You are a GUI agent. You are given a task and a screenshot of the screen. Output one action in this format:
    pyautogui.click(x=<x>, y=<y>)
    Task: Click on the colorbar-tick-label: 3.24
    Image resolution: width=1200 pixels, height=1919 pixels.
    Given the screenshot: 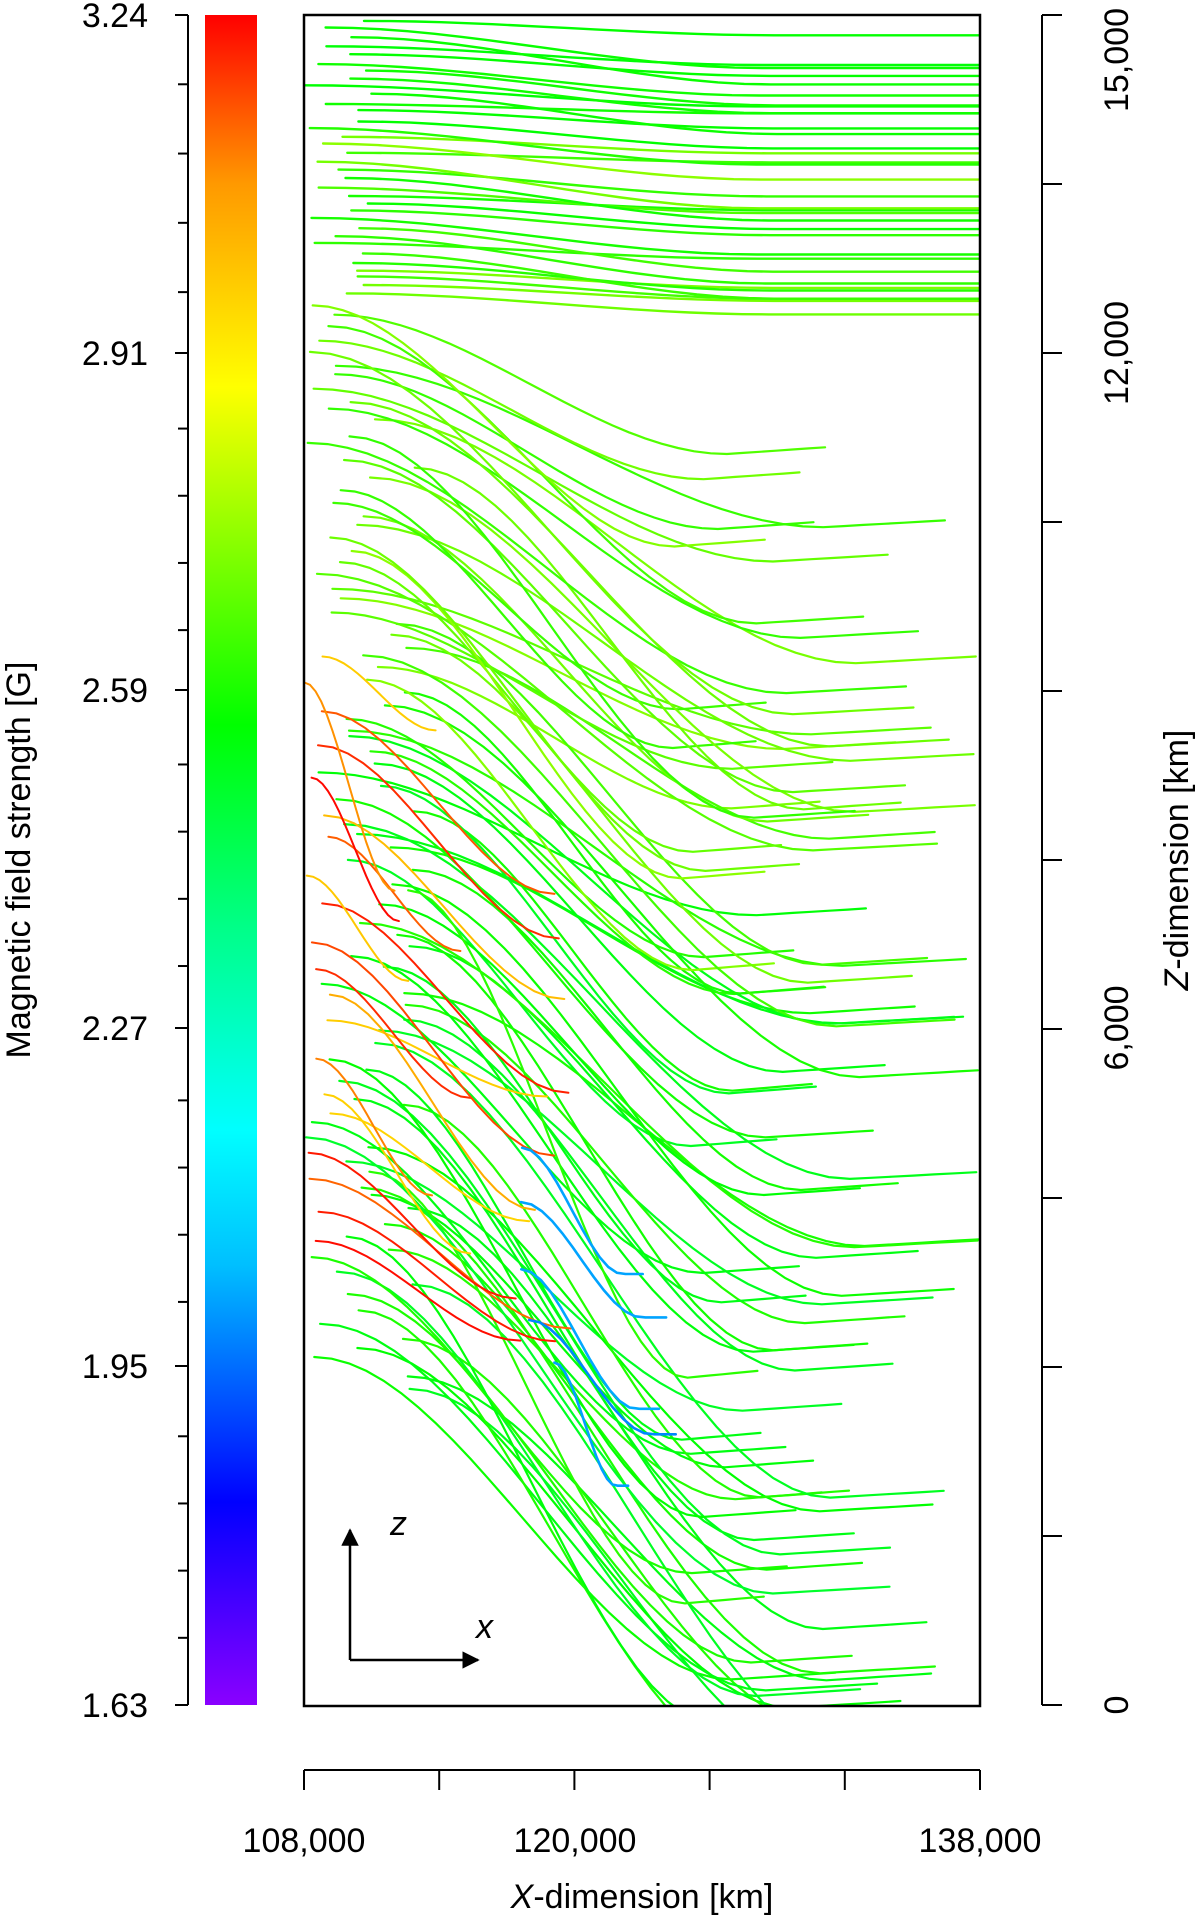 What is the action you would take?
    pyautogui.click(x=115, y=17)
    